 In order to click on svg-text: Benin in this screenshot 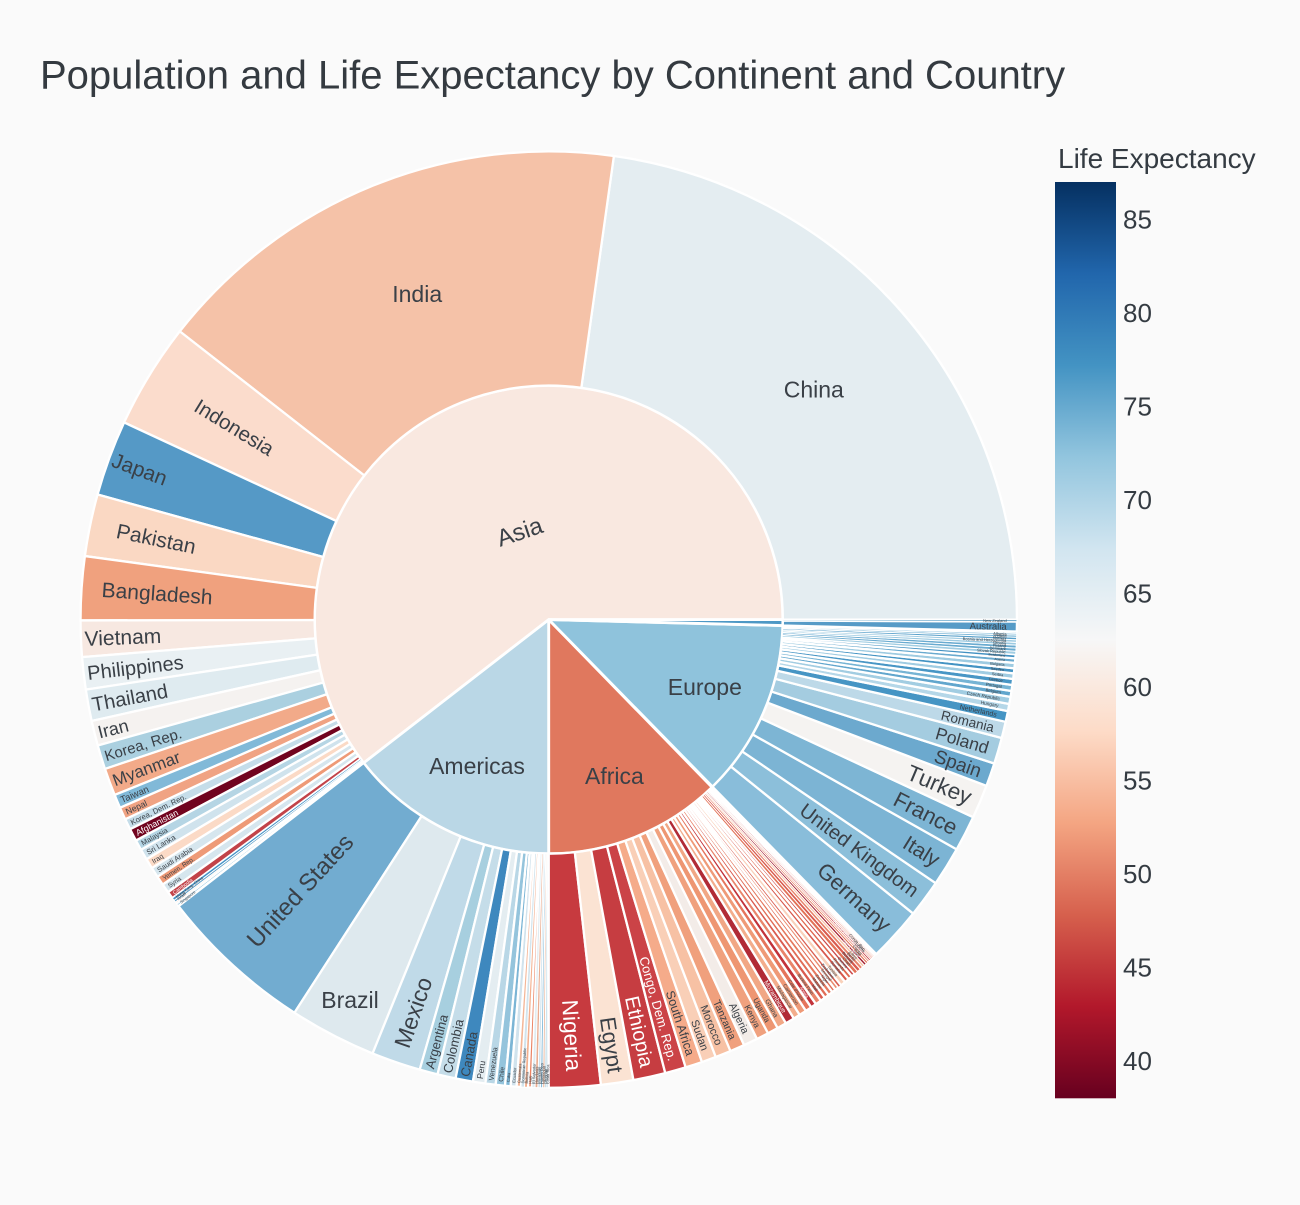, I will do `click(851, 956)`.